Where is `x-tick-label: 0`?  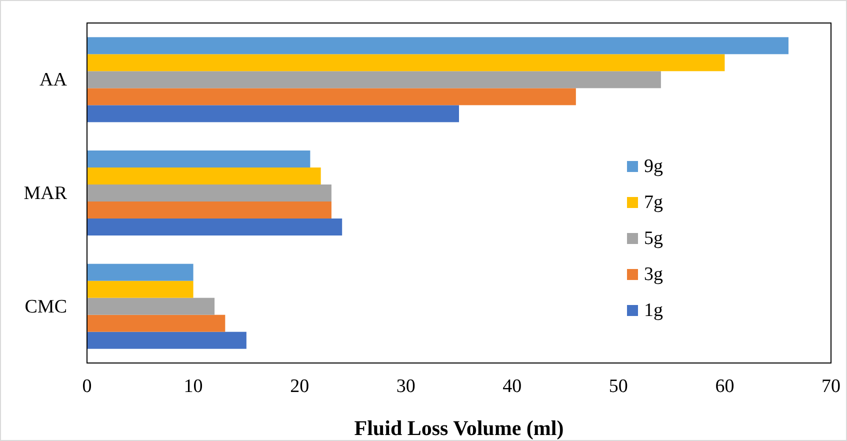 x-tick-label: 0 is located at coordinates (87, 386).